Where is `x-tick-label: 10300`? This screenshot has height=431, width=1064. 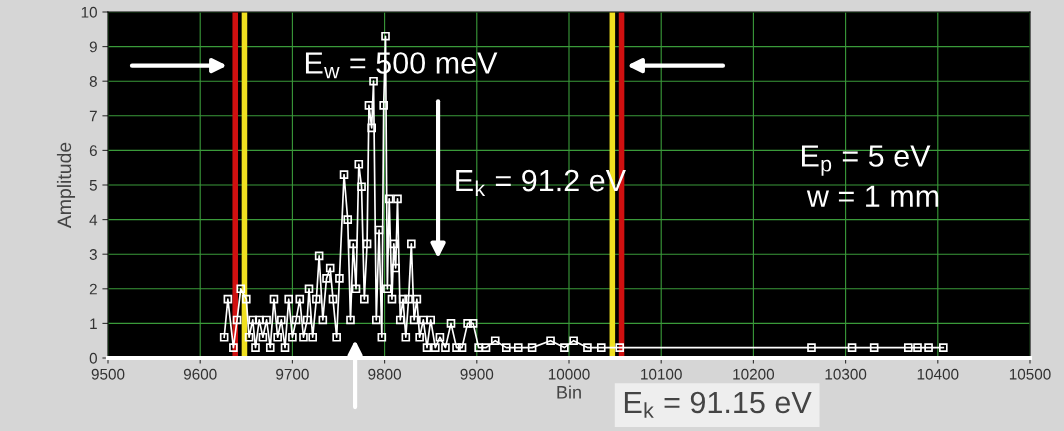
x-tick-label: 10300 is located at coordinates (846, 374).